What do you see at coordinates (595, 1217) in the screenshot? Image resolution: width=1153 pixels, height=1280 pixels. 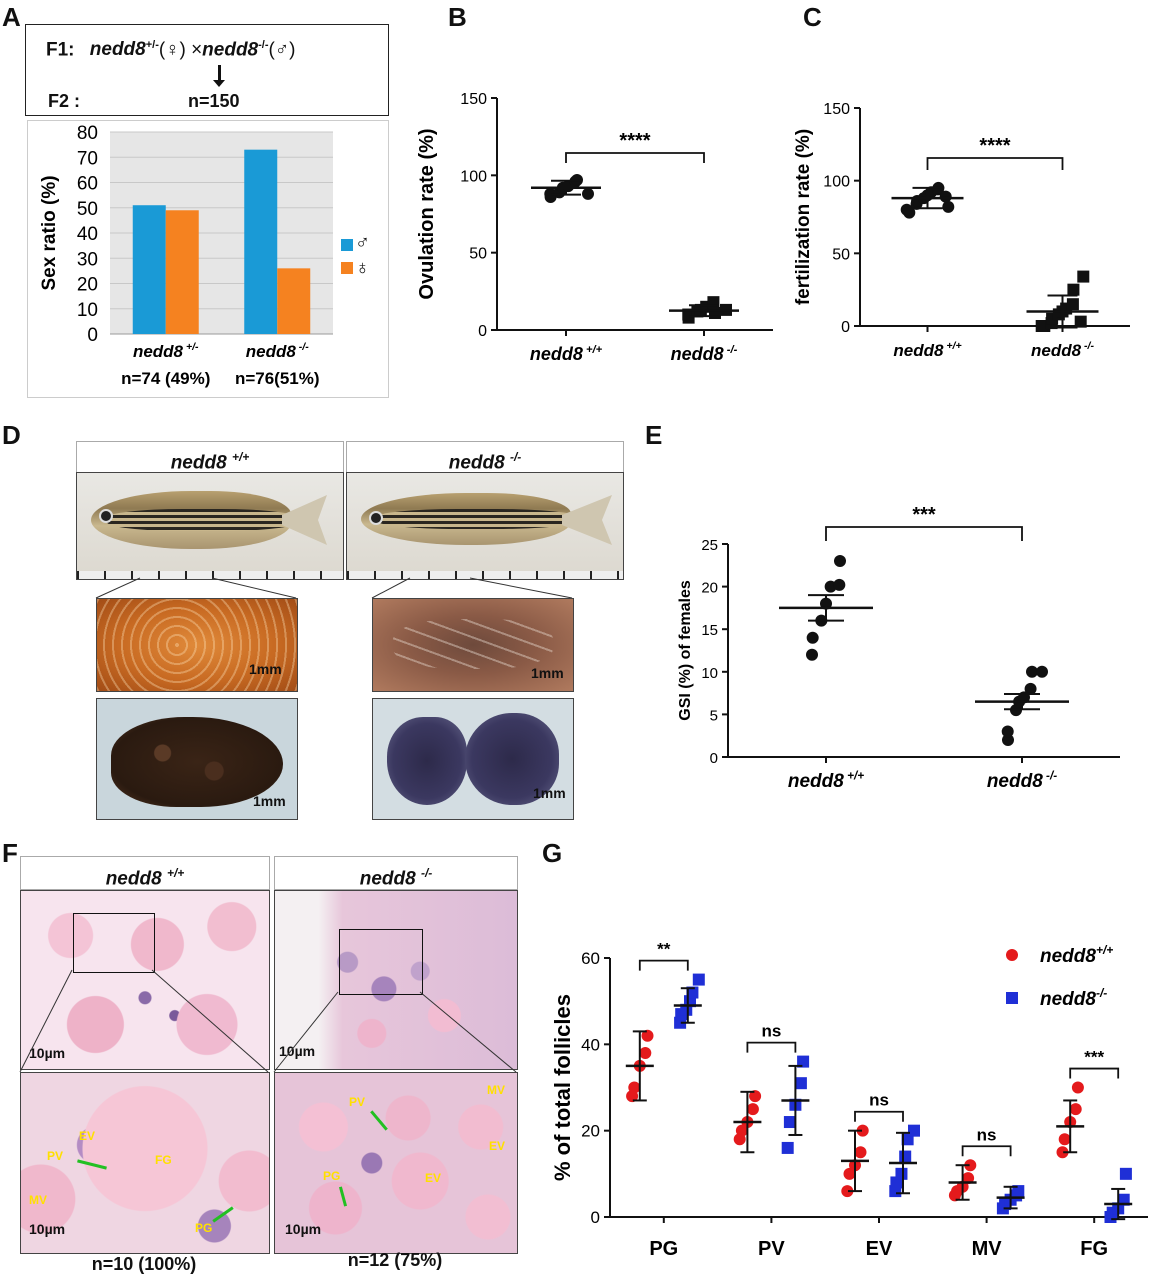 I see `y-tick-G-0: 0` at bounding box center [595, 1217].